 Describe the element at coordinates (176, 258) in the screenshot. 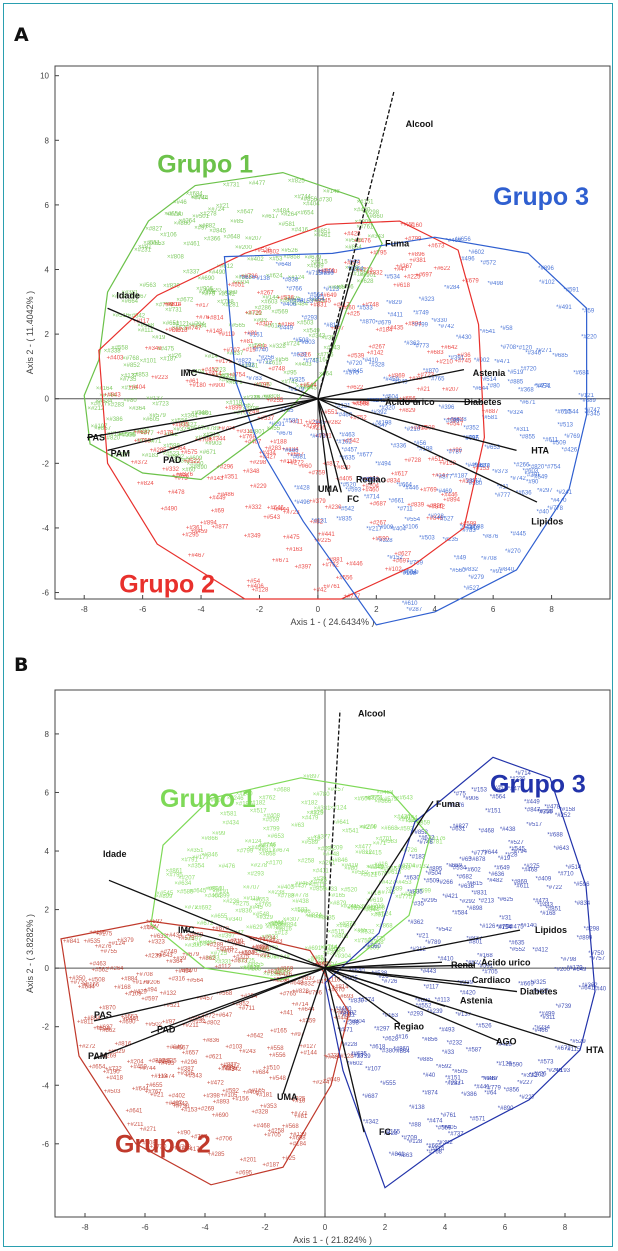

I see `sample-marker: ×#808` at that location.